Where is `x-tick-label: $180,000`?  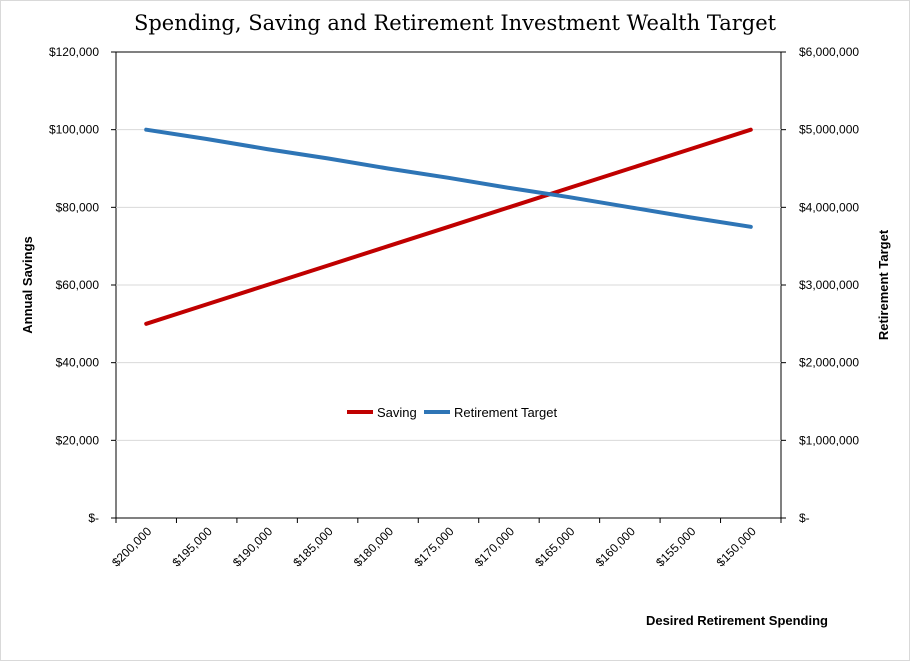
x-tick-label: $180,000 is located at coordinates (374, 547).